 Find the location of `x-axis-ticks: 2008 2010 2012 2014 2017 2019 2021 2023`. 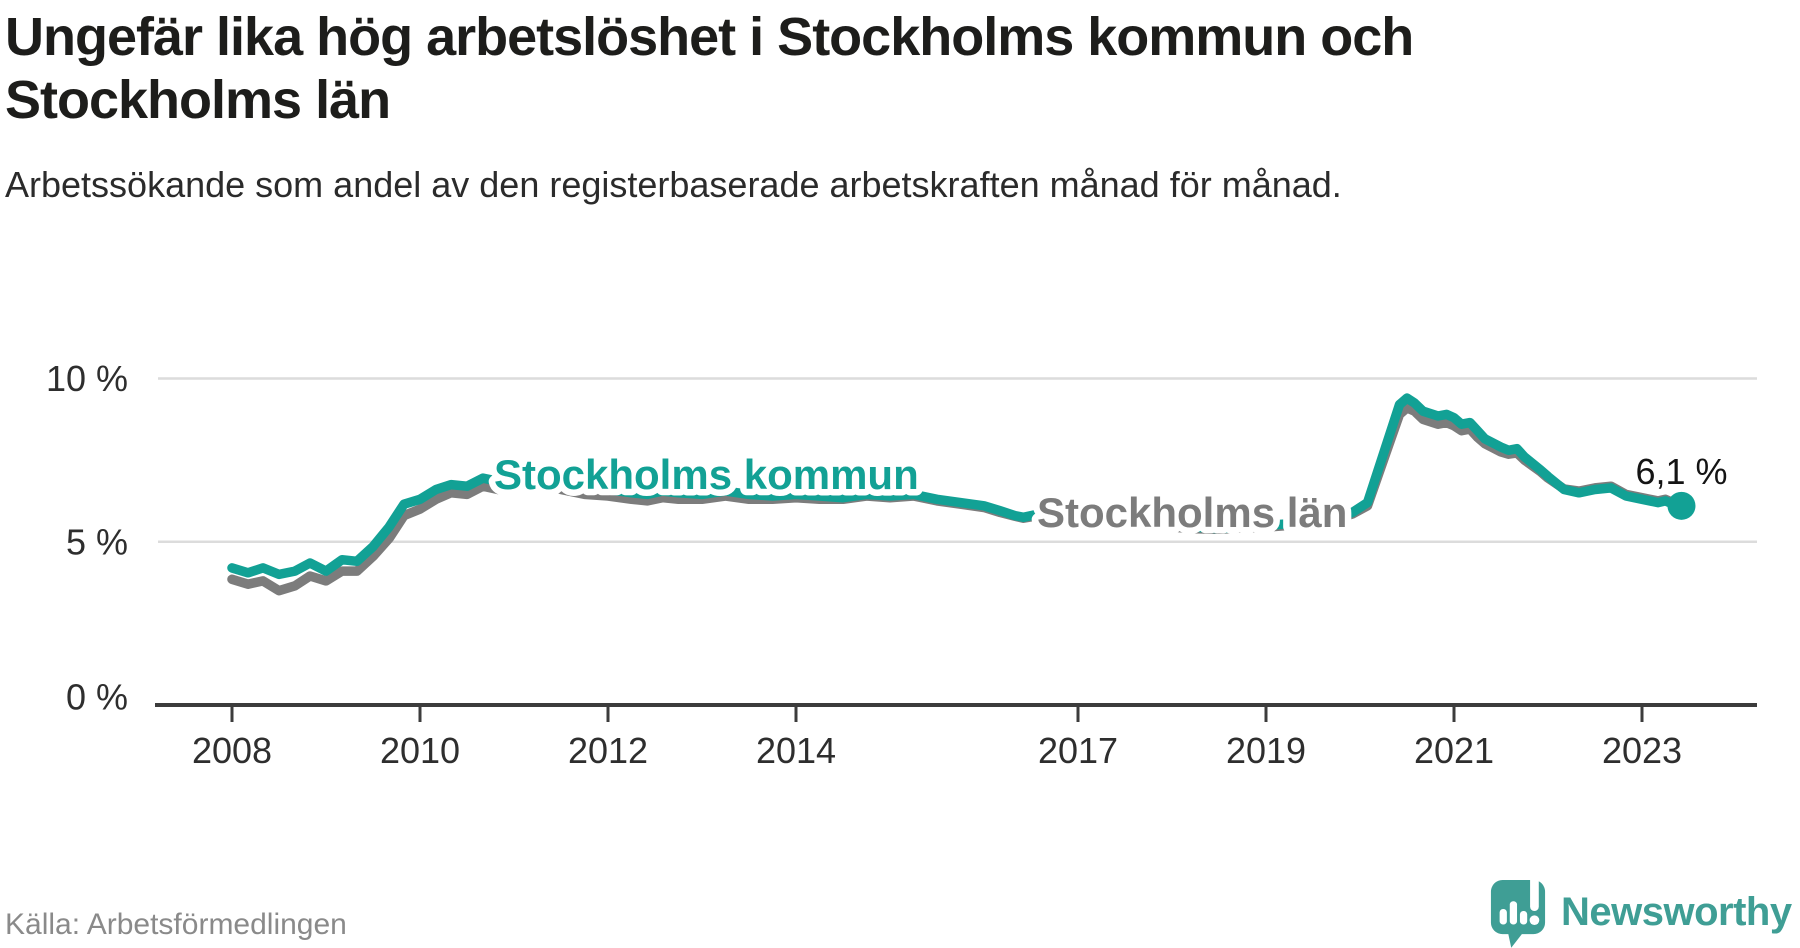

x-axis-ticks: 2008 2010 2012 2014 2017 2019 2021 2023 is located at coordinates (937, 738).